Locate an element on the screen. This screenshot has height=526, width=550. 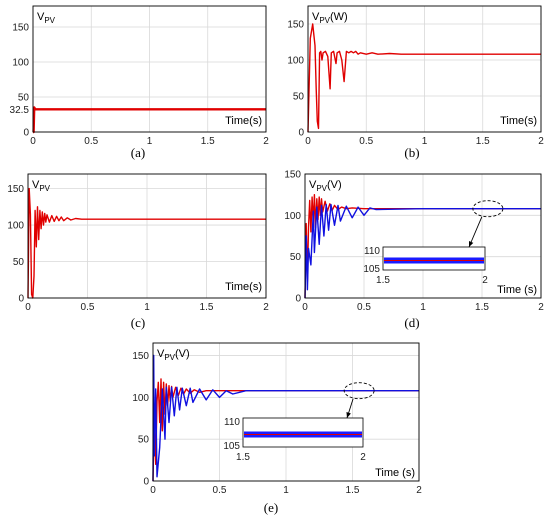
panel-c-xtick-label: 1.5 is located at coordinates (207, 307).